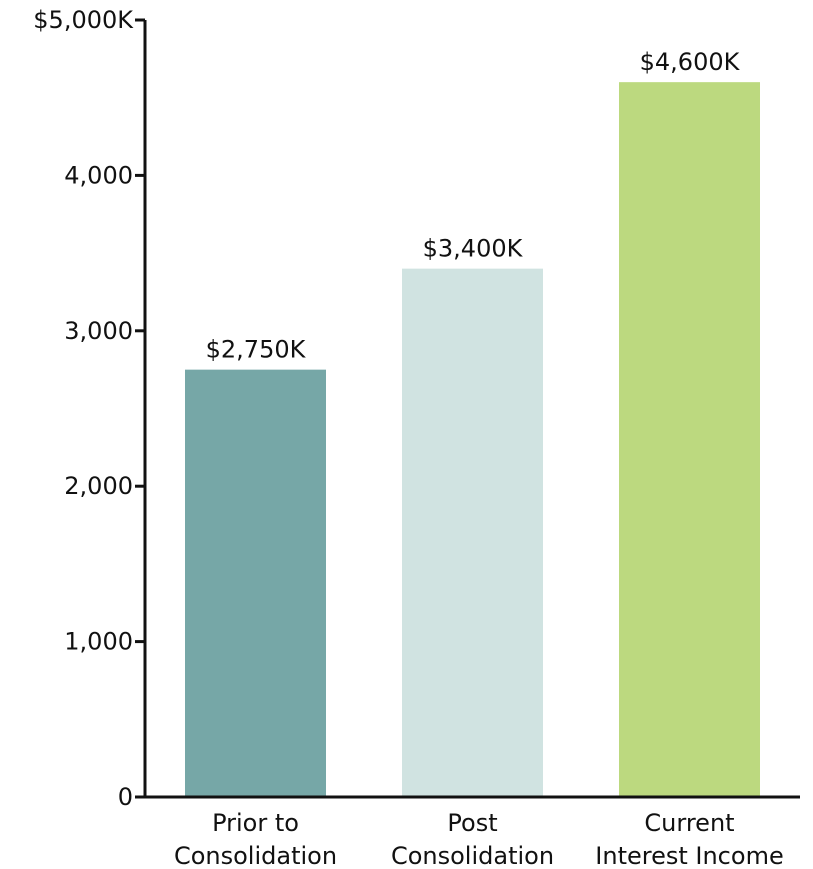 The image size is (813, 869). What do you see at coordinates (689, 839) in the screenshot?
I see `category-label: Current Interest Income` at bounding box center [689, 839].